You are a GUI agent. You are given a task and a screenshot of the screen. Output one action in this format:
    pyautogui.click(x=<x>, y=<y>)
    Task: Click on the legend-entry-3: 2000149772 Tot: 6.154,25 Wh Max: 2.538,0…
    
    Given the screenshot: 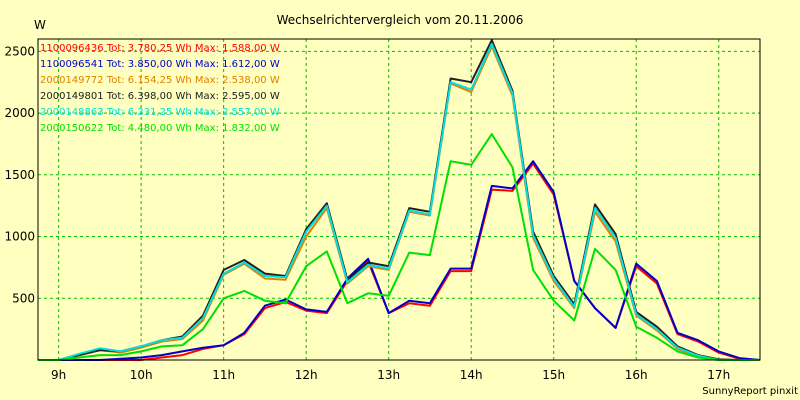 What is the action you would take?
    pyautogui.click(x=160, y=80)
    